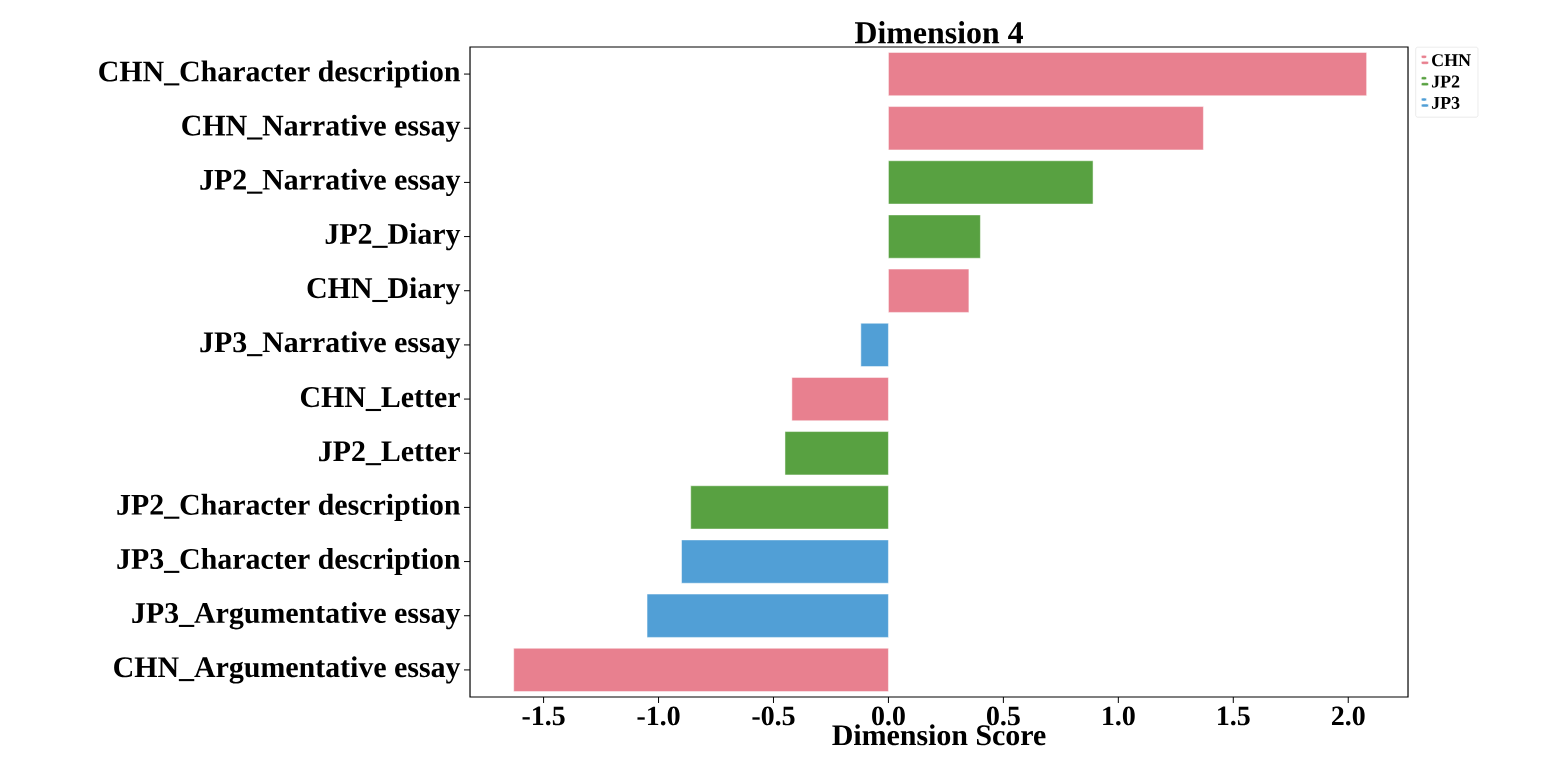  What do you see at coordinates (389, 453) in the screenshot?
I see `y-tick-label: JP2_Letter` at bounding box center [389, 453].